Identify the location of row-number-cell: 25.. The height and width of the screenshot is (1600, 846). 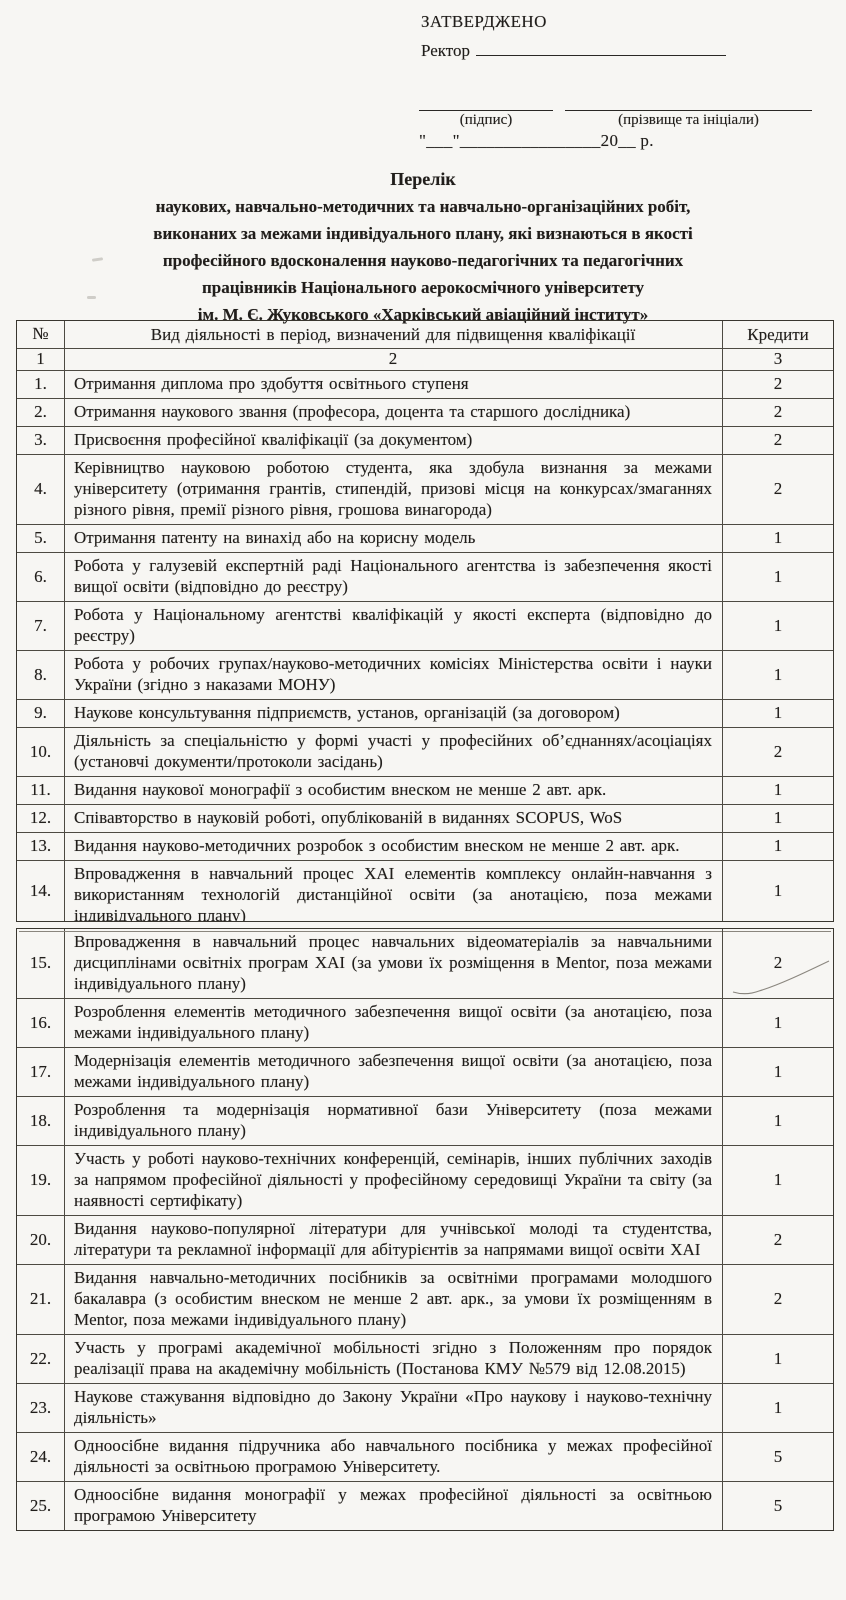
(41, 1506).